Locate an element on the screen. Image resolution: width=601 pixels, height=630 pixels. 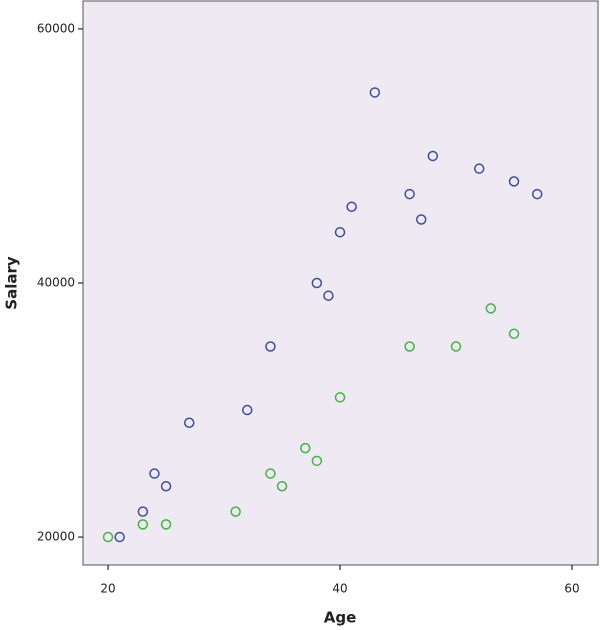
y-tick-label: 20000 is located at coordinates (56, 537).